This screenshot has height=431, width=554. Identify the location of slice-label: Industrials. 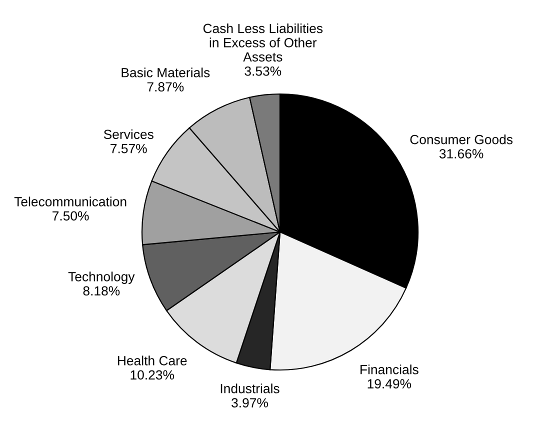
(250, 389).